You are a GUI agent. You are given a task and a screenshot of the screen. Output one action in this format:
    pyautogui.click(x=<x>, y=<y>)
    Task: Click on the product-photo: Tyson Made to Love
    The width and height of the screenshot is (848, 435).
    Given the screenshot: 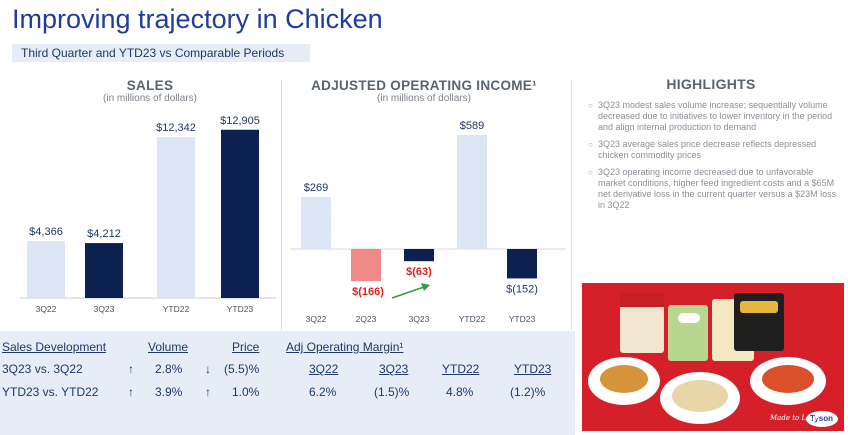 What is the action you would take?
    pyautogui.click(x=713, y=357)
    